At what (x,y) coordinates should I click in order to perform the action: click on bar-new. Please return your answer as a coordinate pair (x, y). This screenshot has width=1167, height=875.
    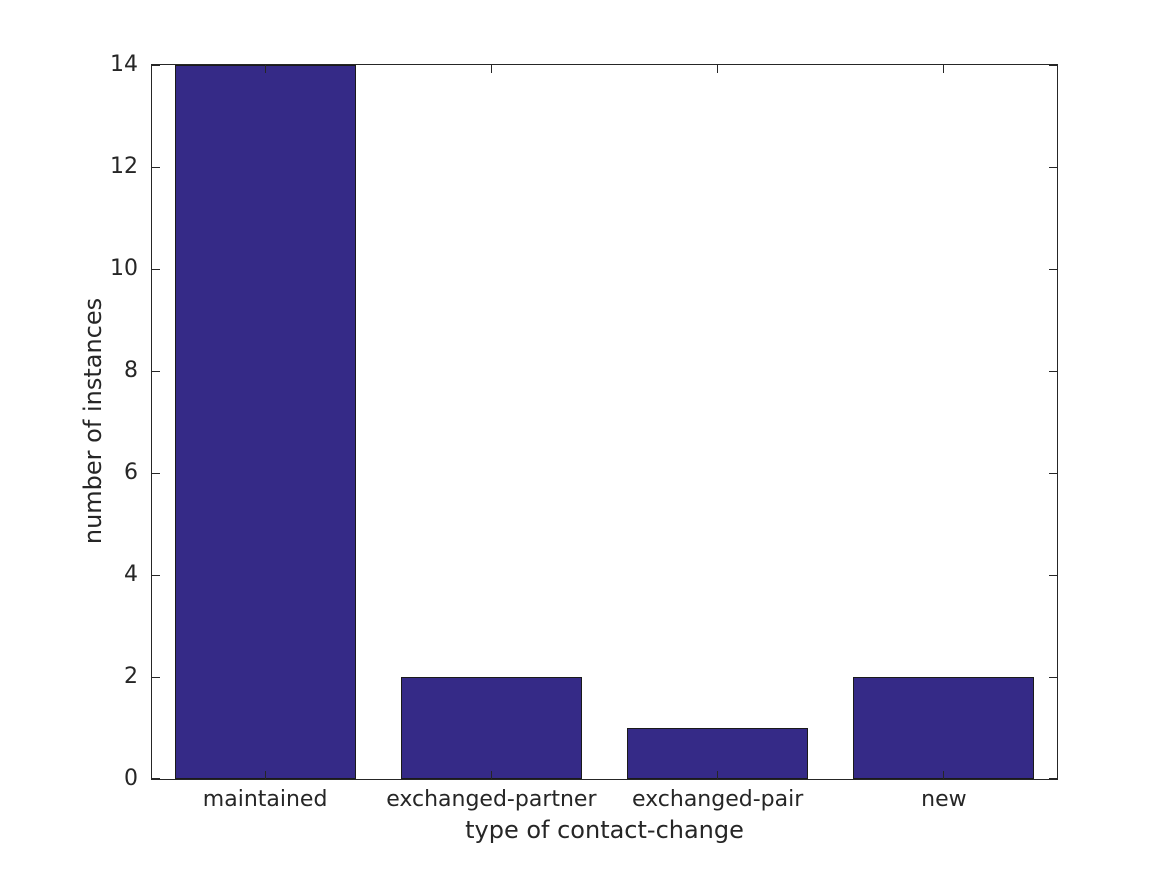
    Looking at the image, I should click on (944, 728).